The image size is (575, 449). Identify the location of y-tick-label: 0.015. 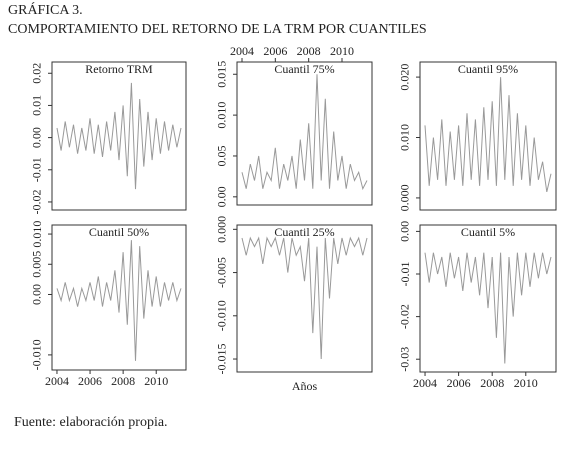
(222, 74).